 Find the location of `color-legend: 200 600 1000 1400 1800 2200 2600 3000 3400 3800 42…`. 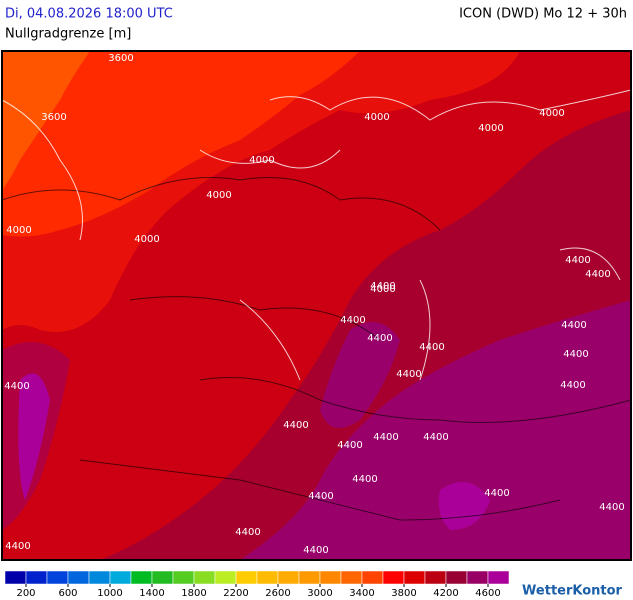

color-legend: 200 600 1000 1400 1800 2200 2600 3000 3400 3800 42… is located at coordinates (257, 584).